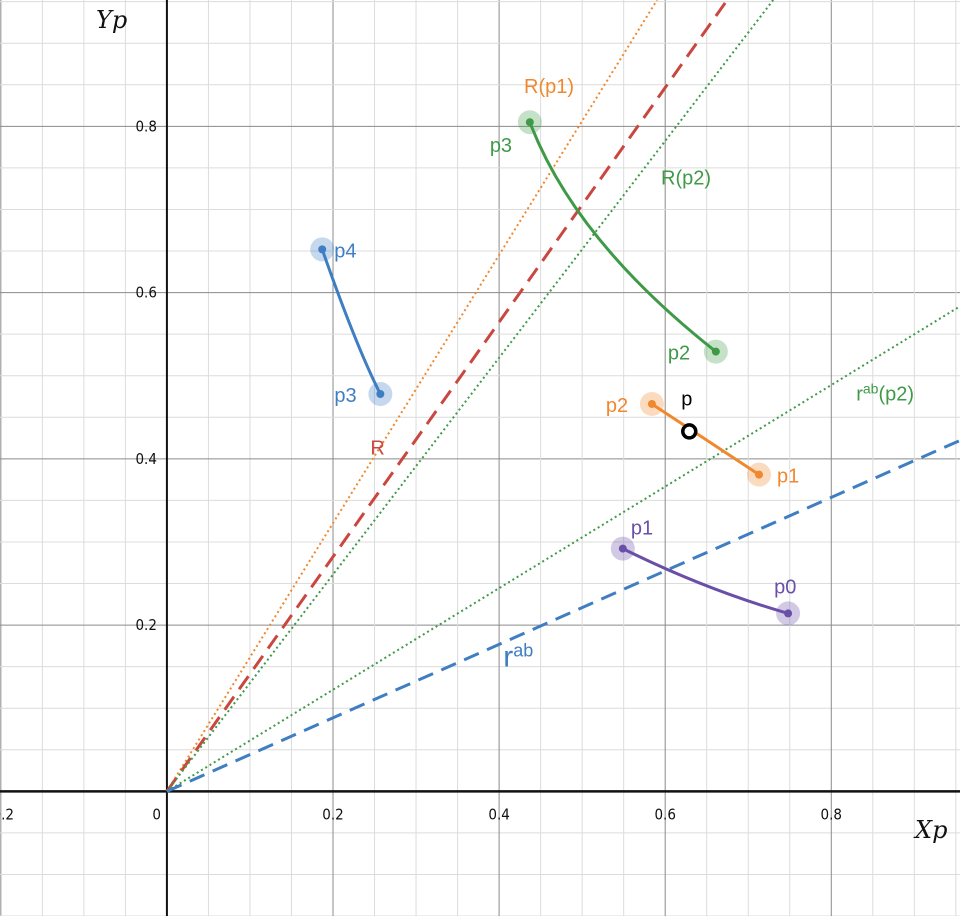 This screenshot has height=916, width=960. Describe the element at coordinates (145, 293) in the screenshot. I see `y-tick-label: 0.6` at that location.